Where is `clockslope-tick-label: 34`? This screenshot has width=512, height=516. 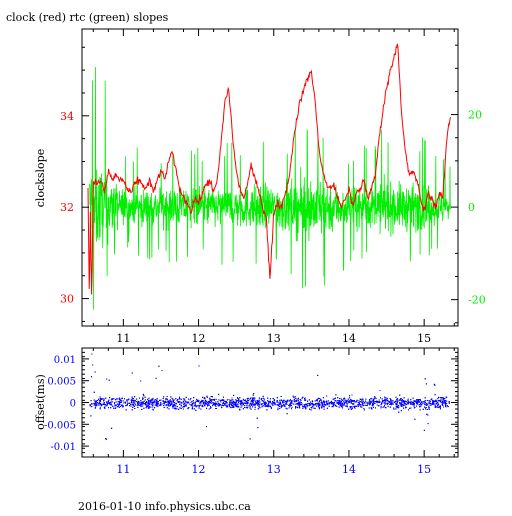 clockslope-tick-label: 34 is located at coordinates (67, 116).